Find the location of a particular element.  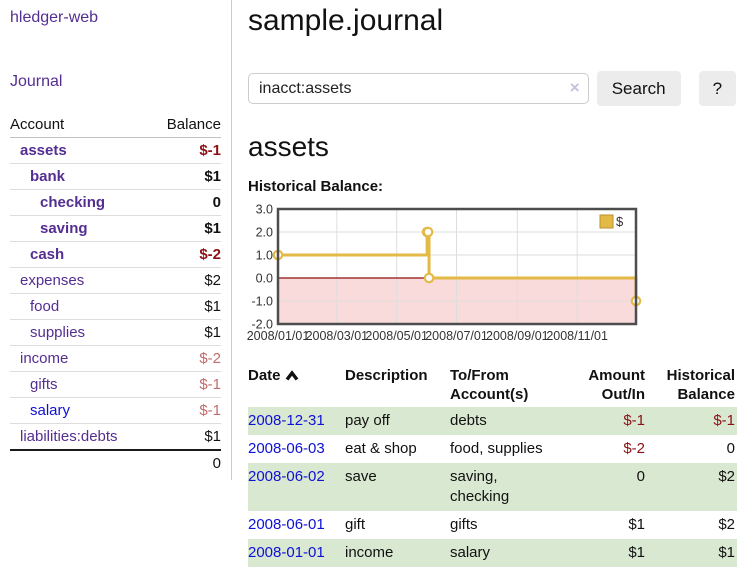

x-tick-label: 2008/11/01 is located at coordinates (577, 336).